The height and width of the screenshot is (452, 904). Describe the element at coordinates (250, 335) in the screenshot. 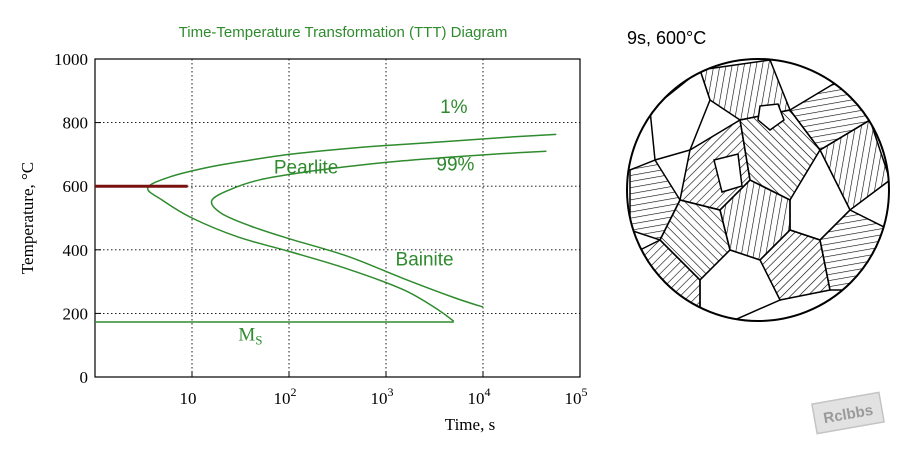

I see `region-label: MS` at that location.